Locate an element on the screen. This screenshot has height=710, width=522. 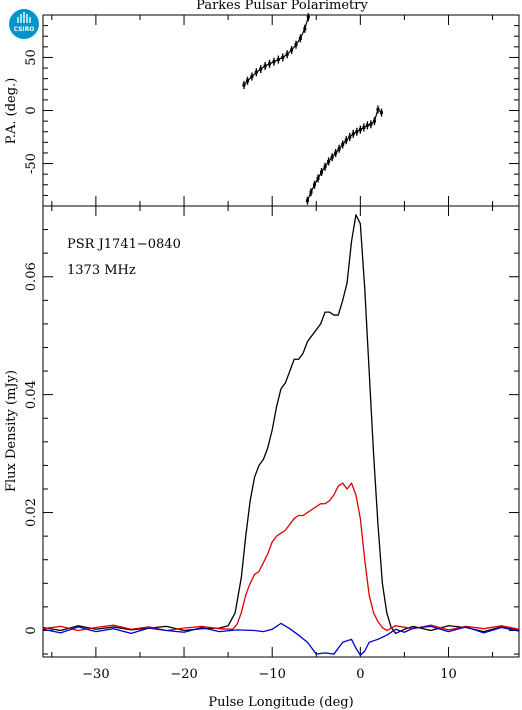
flux-y-tick-label: 0.06 is located at coordinates (31, 276).